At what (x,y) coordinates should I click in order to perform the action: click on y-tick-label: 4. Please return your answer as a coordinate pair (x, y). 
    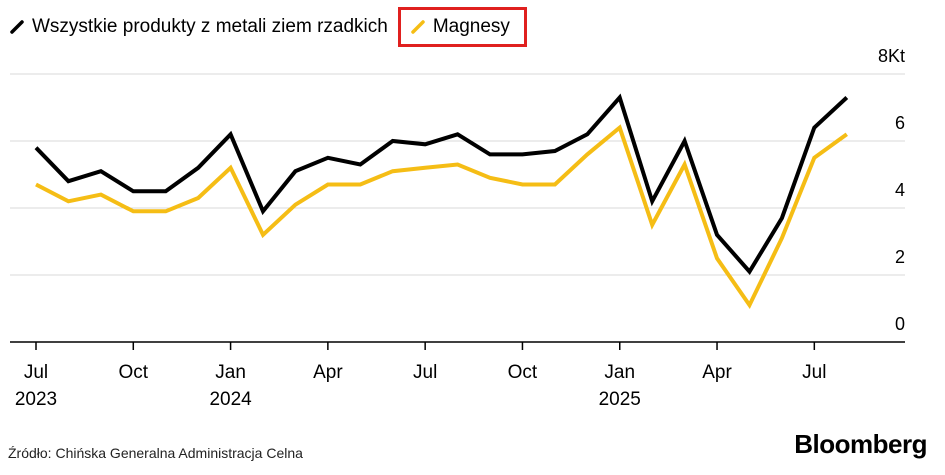
    Looking at the image, I should click on (900, 190).